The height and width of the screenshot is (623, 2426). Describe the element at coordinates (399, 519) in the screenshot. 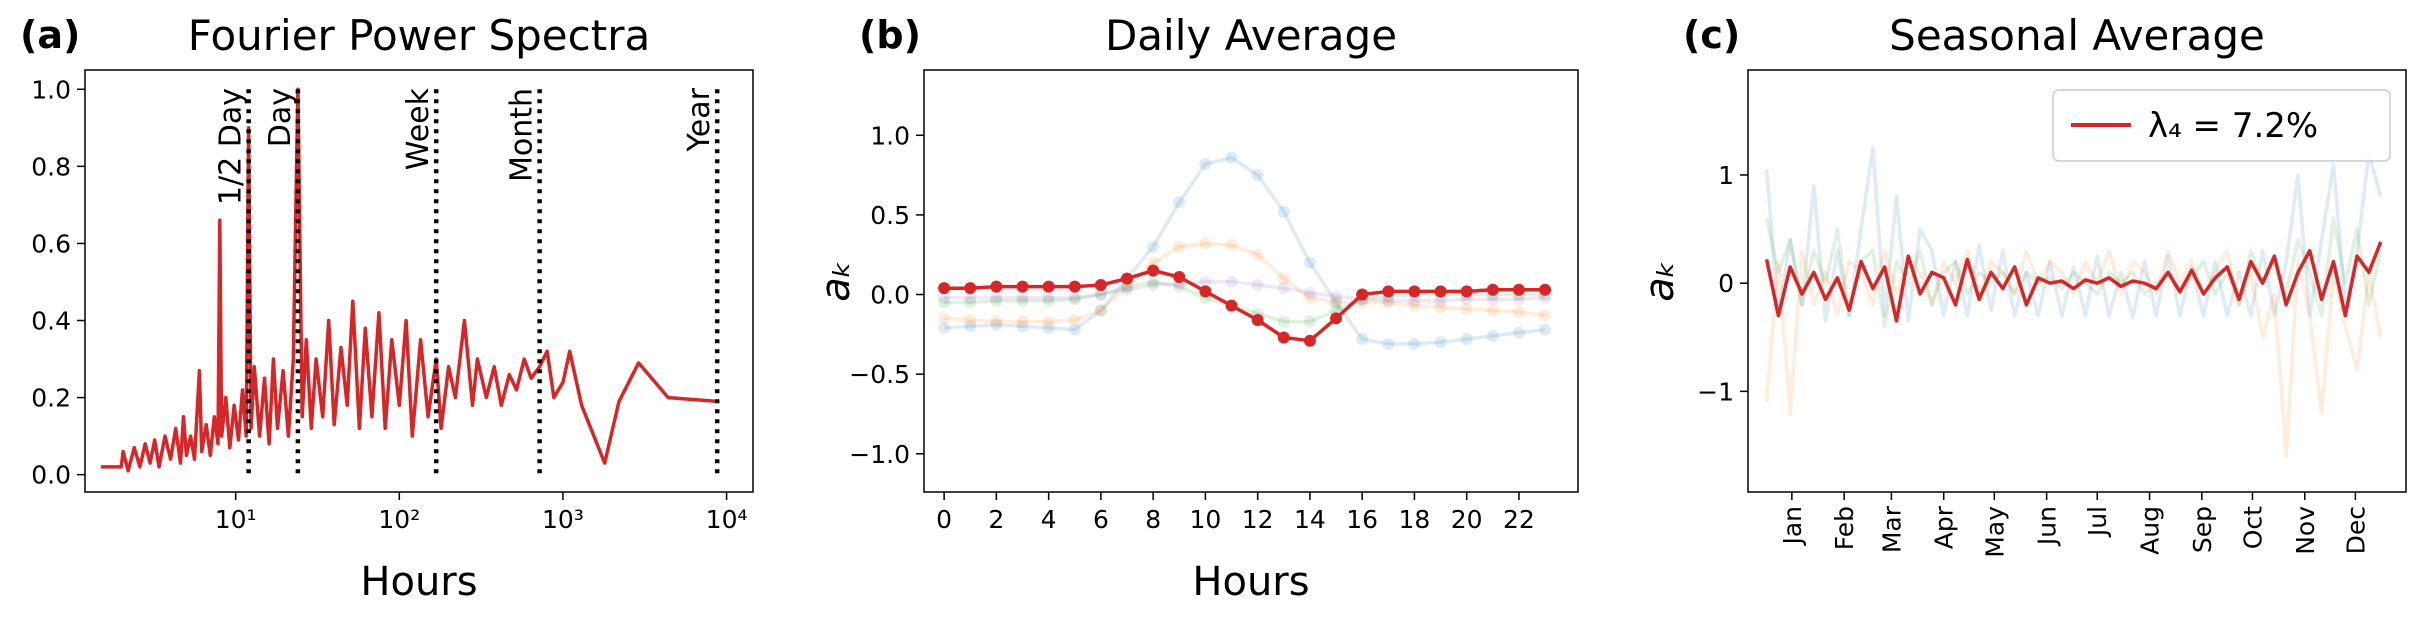

I see `x-tick-label: 10²` at that location.